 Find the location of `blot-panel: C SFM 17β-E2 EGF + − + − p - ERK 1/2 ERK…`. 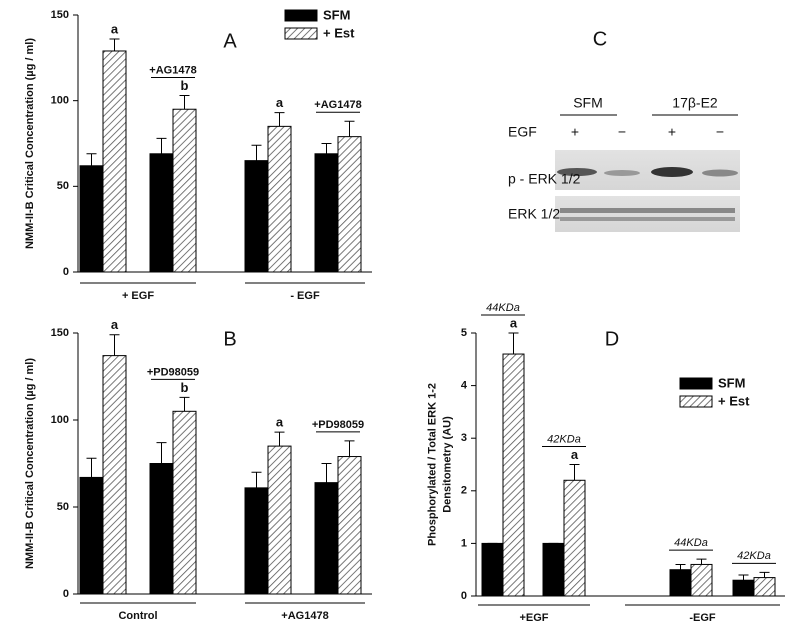

blot-panel: C SFM 17β-E2 EGF + − + − p - ERK 1/2 ERK… is located at coordinates (624, 130).